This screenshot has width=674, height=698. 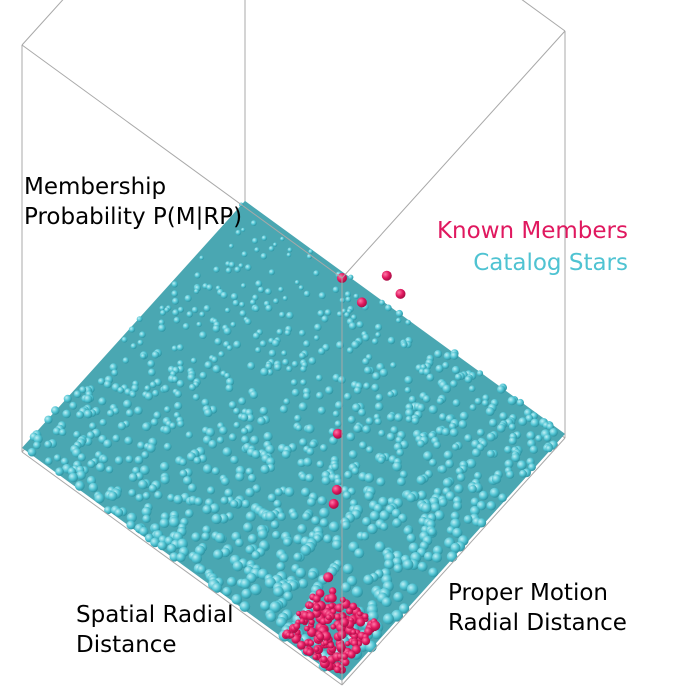 What do you see at coordinates (133, 202) in the screenshot?
I see `z-axis-label: Membership Probability P(M|RP)` at bounding box center [133, 202].